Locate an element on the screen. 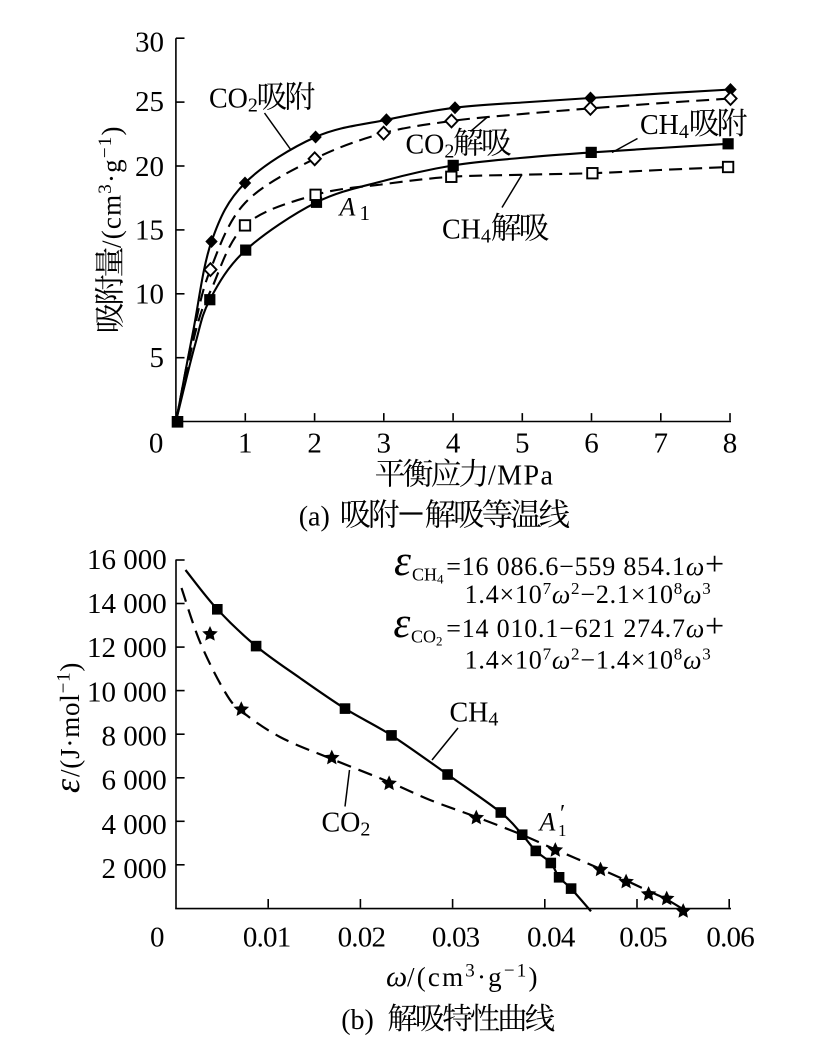 The image size is (824, 1047). svg-text: (b) is located at coordinates (357, 1020).